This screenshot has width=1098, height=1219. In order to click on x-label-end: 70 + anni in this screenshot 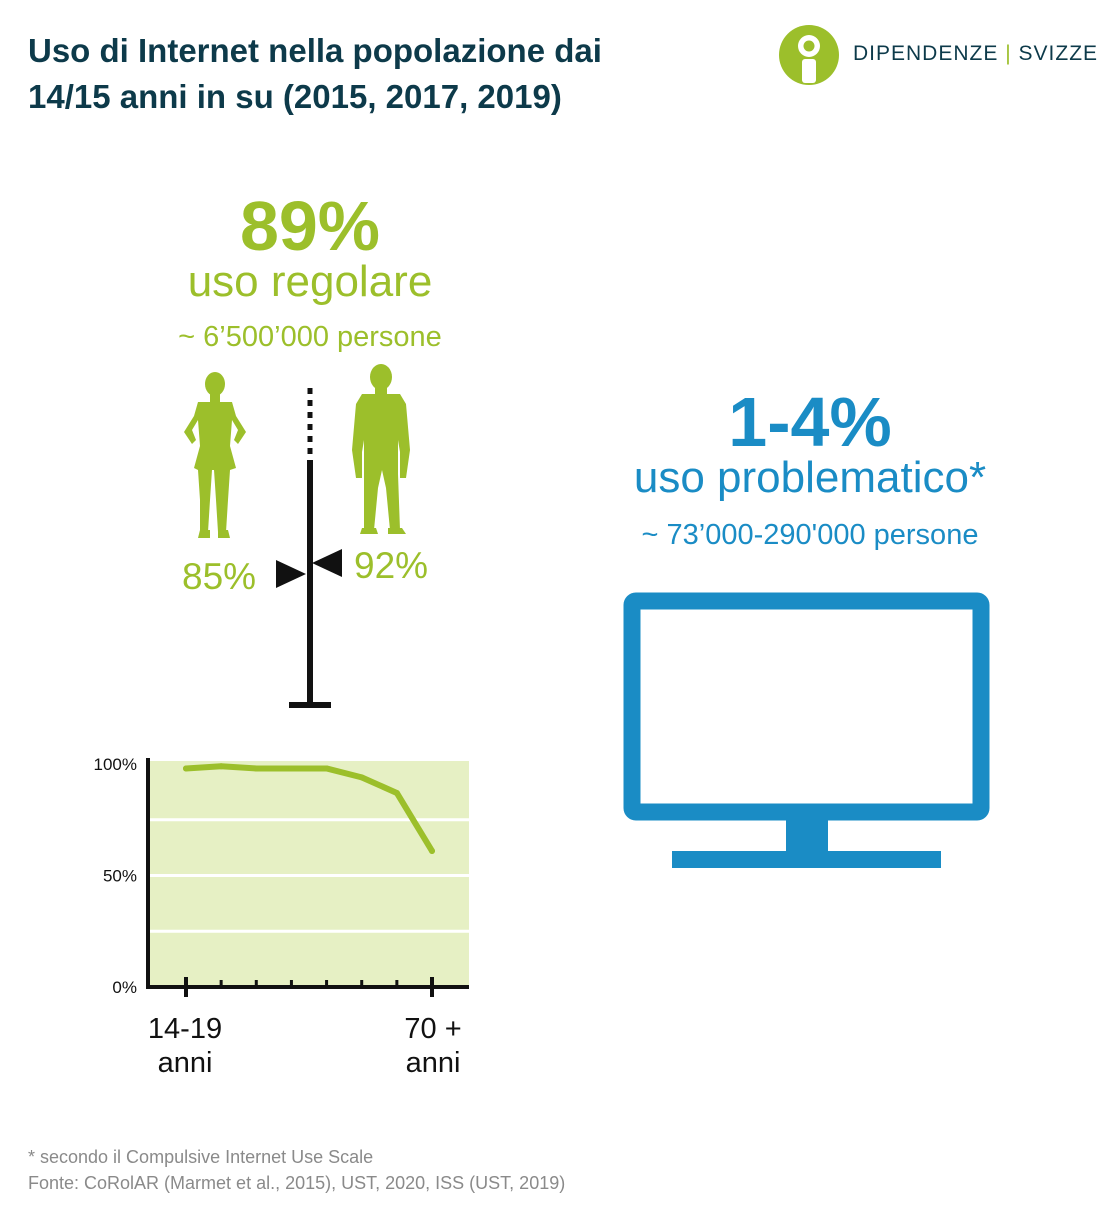, I will do `click(433, 1046)`.